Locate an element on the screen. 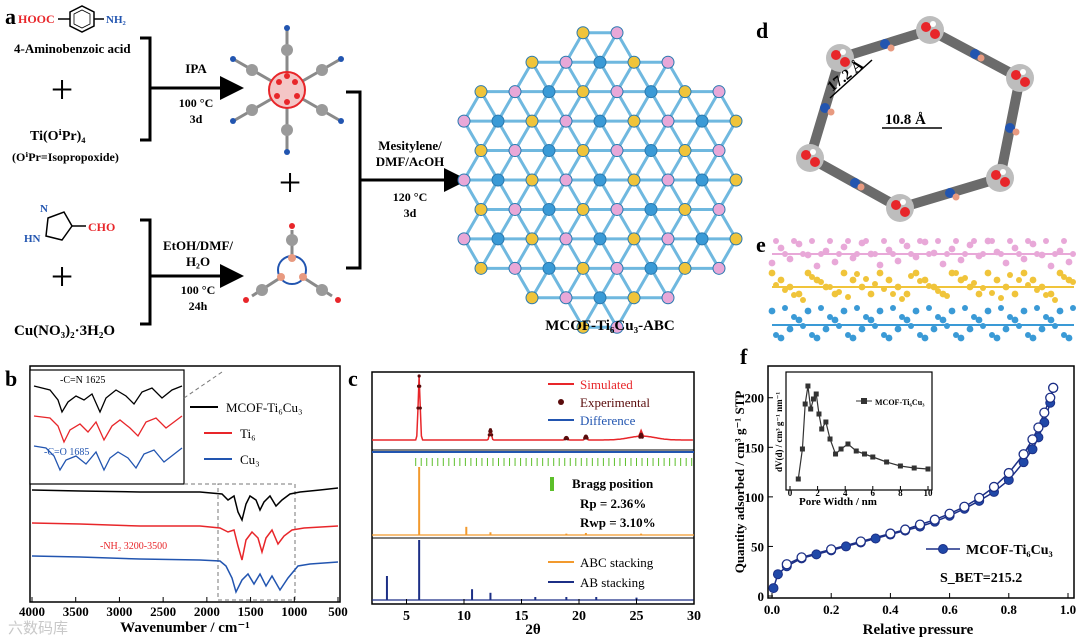  pxrd-rp: Rp = 2.36% is located at coordinates (613, 503).